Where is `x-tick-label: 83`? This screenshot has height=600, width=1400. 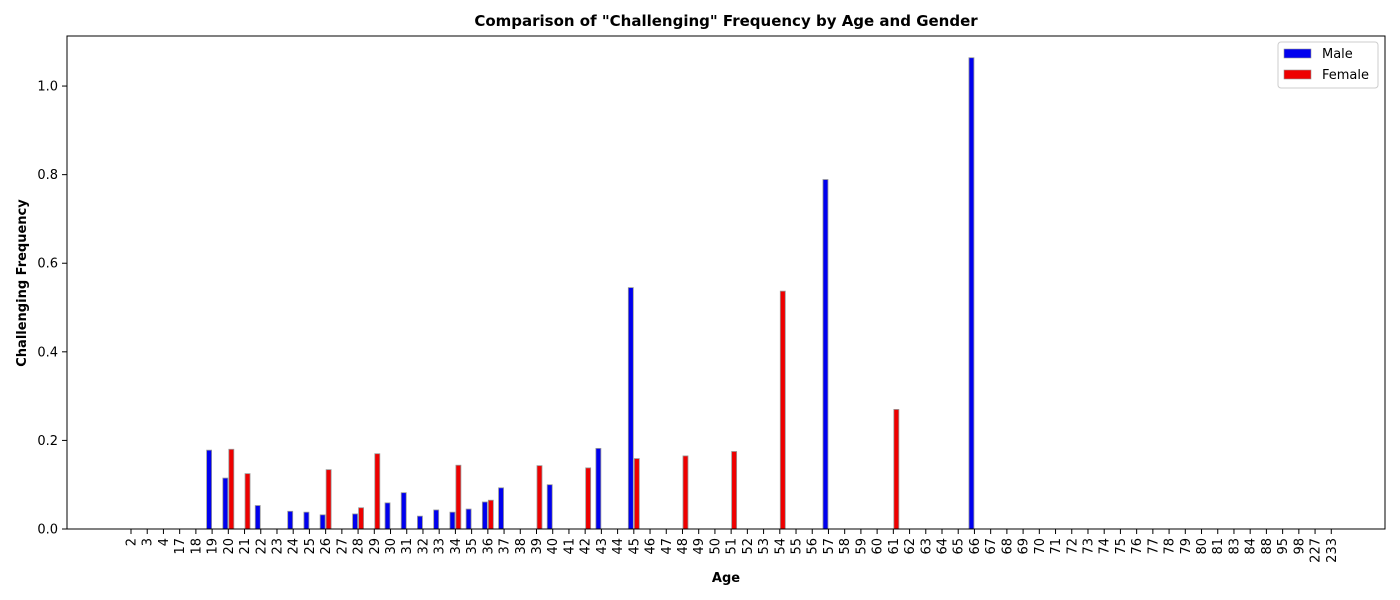 x-tick-label: 83 is located at coordinates (1234, 546).